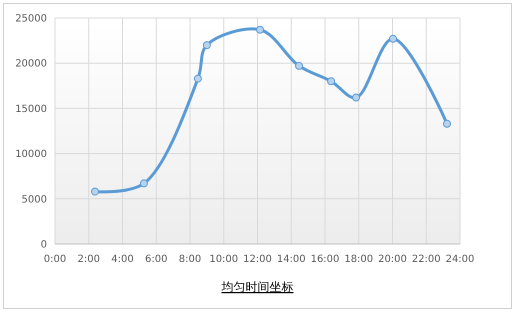  What do you see at coordinates (31, 154) in the screenshot?
I see `y-tick-label: 10000` at bounding box center [31, 154].